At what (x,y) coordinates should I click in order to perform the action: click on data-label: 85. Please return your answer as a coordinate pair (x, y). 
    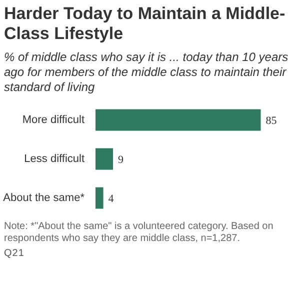
    Looking at the image, I should click on (272, 121).